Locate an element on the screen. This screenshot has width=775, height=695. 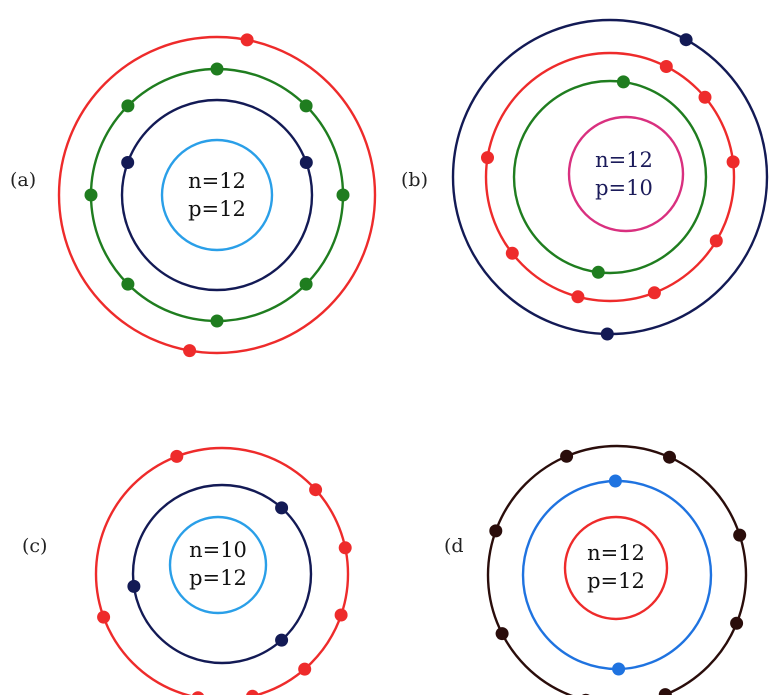
atom-c-label: (c) is located at coordinates (34, 546).